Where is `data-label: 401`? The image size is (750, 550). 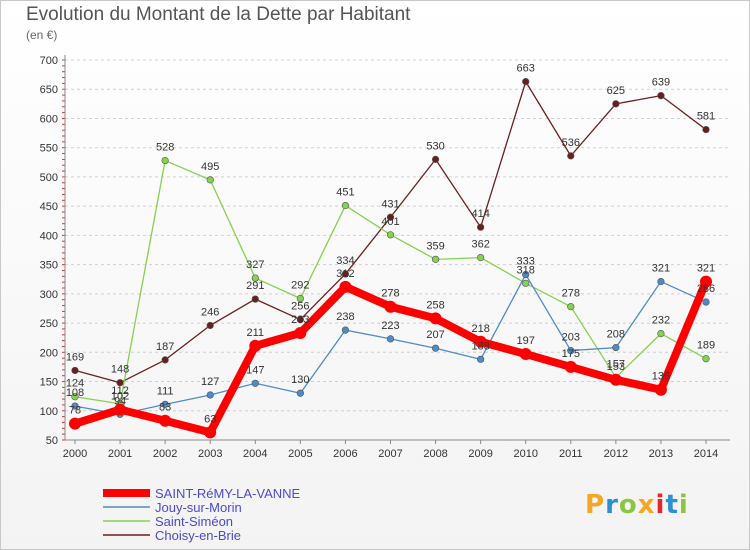 data-label: 401 is located at coordinates (390, 222).